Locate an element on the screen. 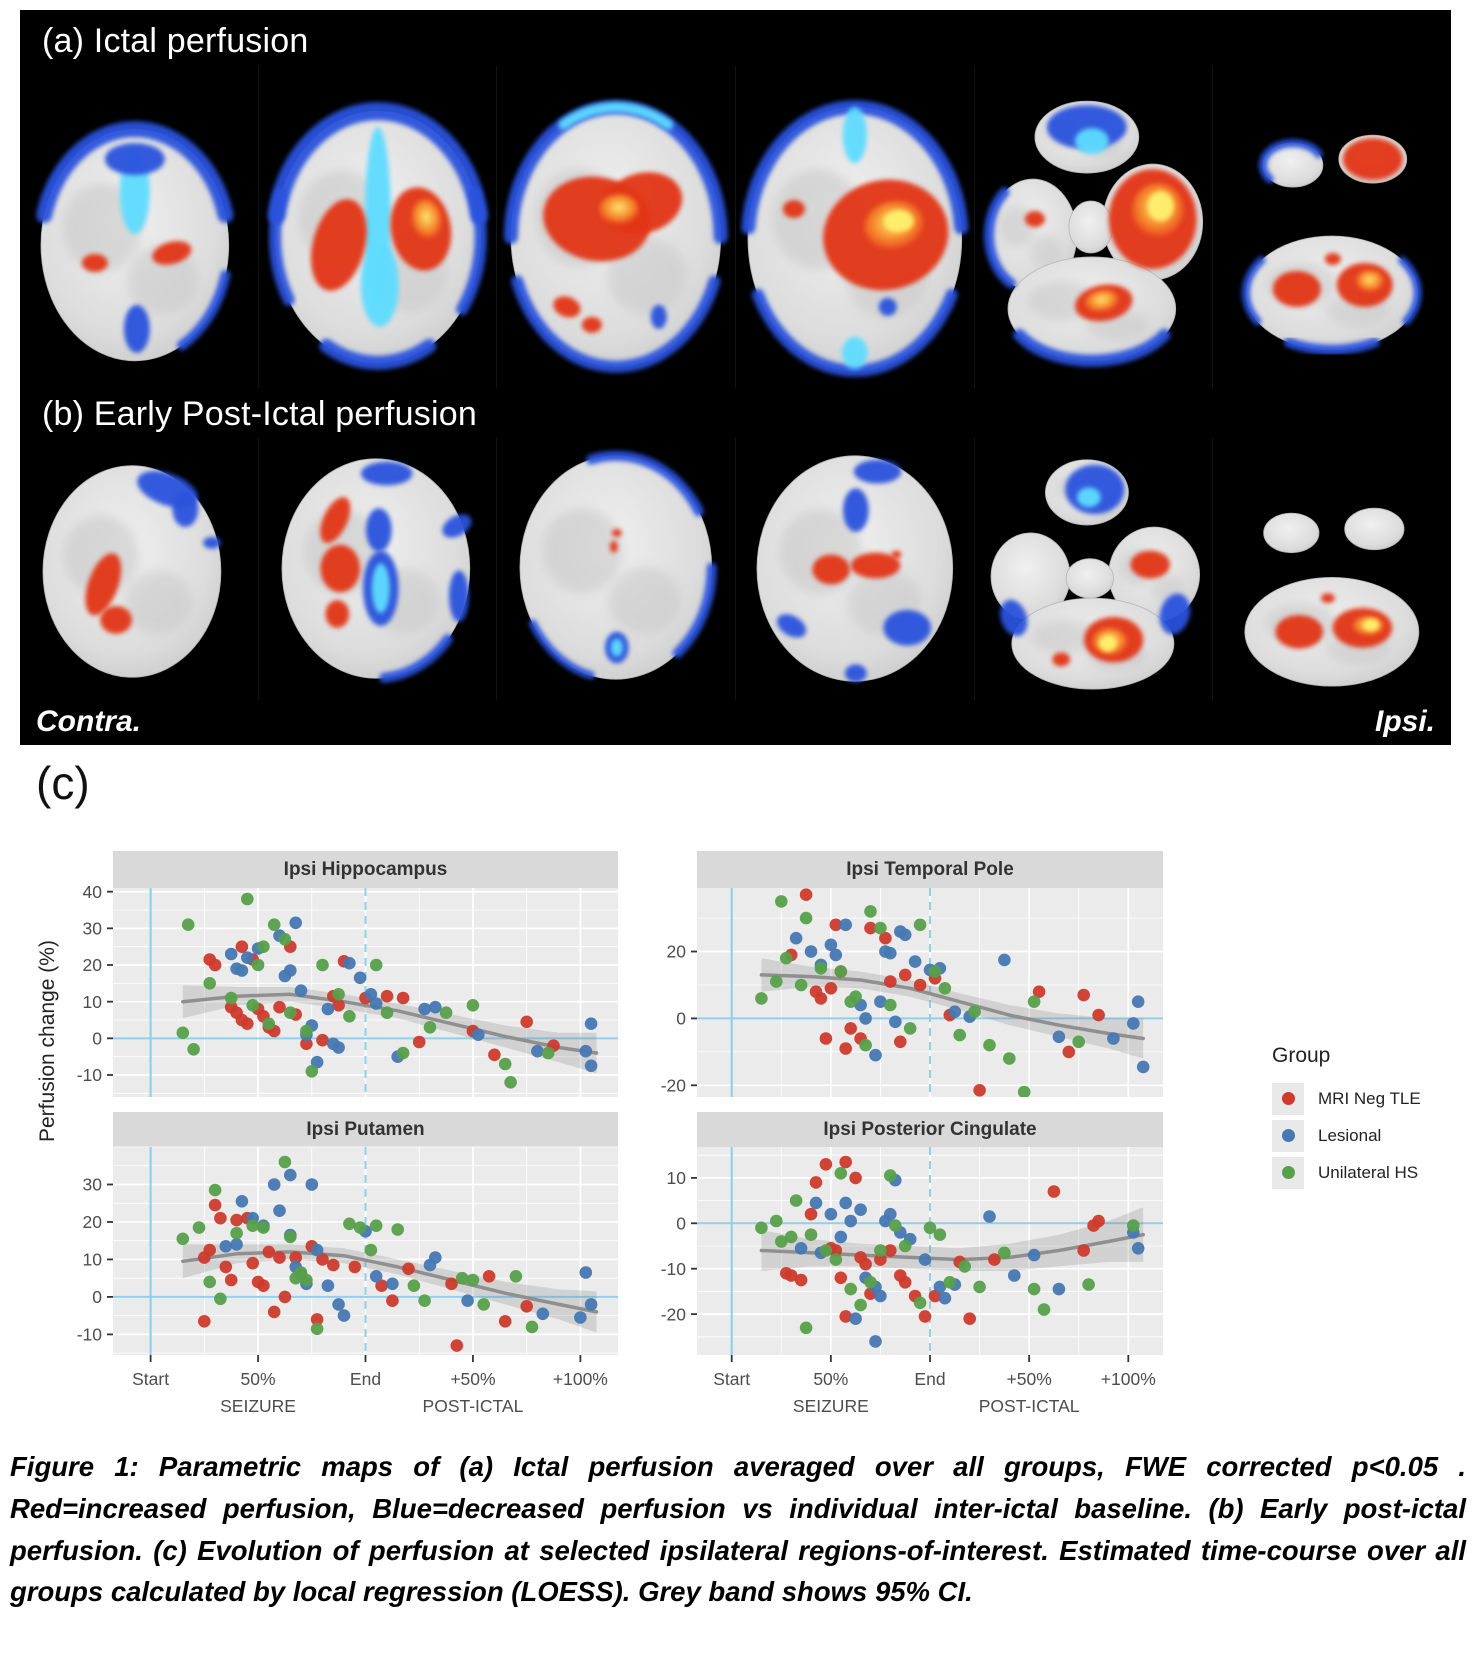 The height and width of the screenshot is (1676, 1474). facet-title-temporal-pole: Ipsi Temporal Pole is located at coordinates (930, 869).